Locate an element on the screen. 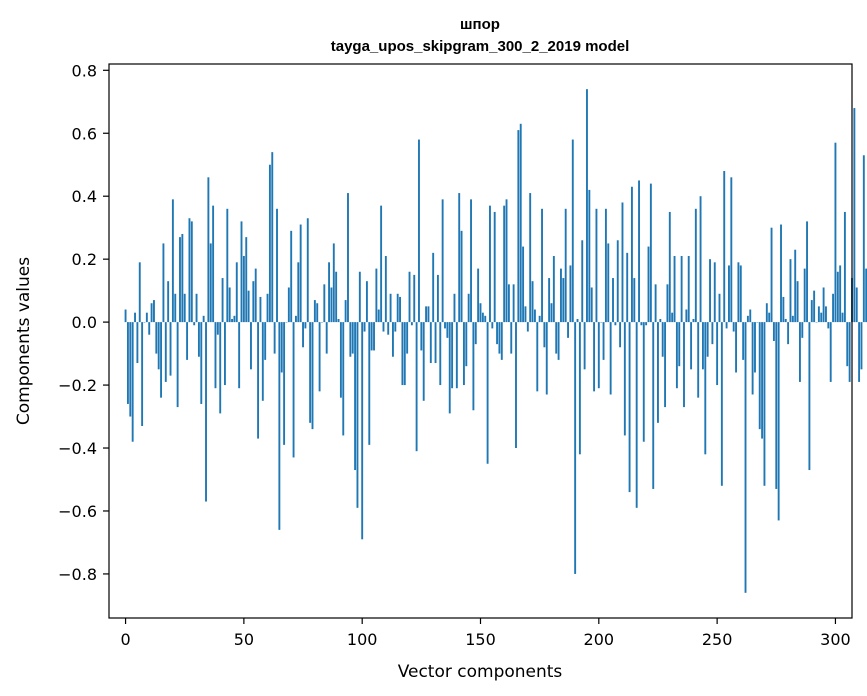 Image resolution: width=867 pixels, height=696 pixels. chart-title-line-2: tayga_upos_skipgram_300_2_2019 model is located at coordinates (480, 46).